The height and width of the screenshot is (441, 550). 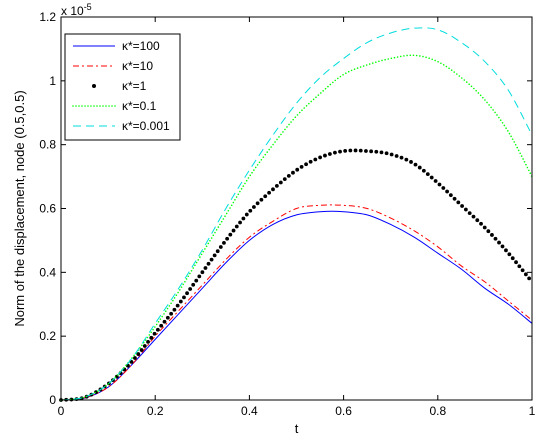 What do you see at coordinates (19, 208) in the screenshot?
I see `y-axis-label: Norm of the displacement, node (0.5,0.5)` at bounding box center [19, 208].